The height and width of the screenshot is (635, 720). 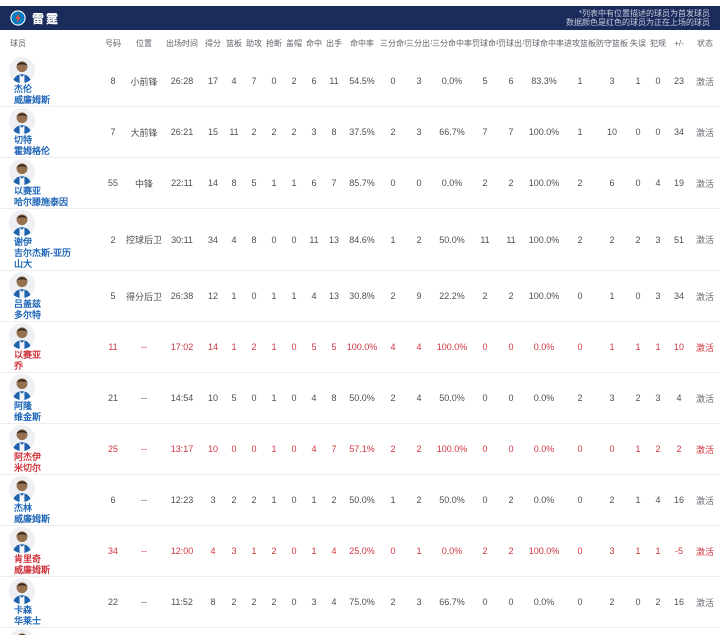 I want to click on stat-cell: 23, so click(x=678, y=81).